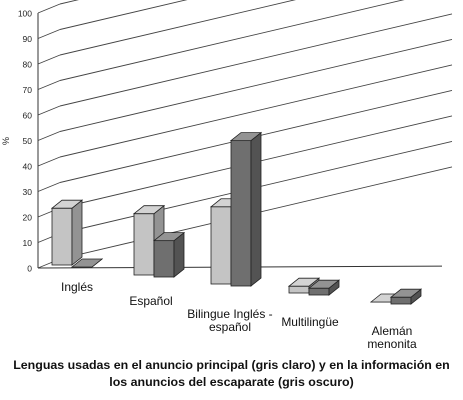  What do you see at coordinates (28, 243) in the screenshot?
I see `y-tick-label: 10` at bounding box center [28, 243].